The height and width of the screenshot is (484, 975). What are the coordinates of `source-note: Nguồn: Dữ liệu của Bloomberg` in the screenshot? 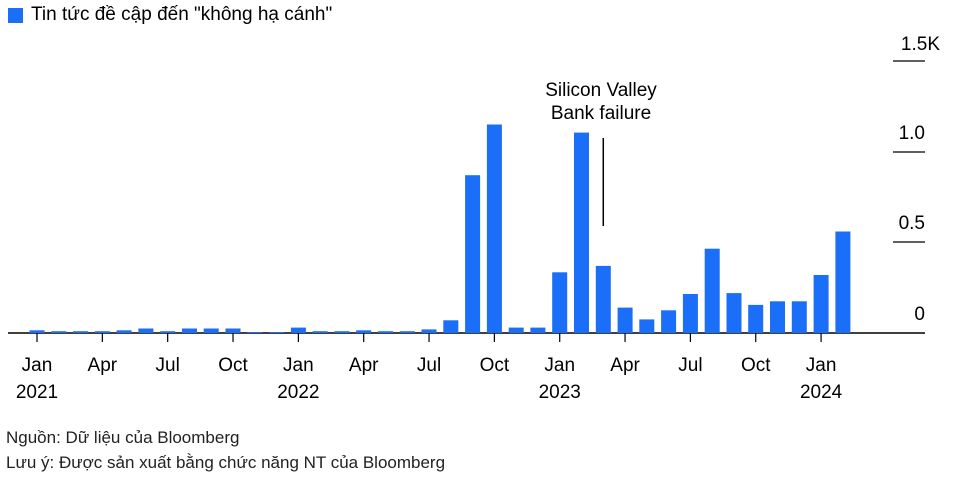 It's located at (123, 437).